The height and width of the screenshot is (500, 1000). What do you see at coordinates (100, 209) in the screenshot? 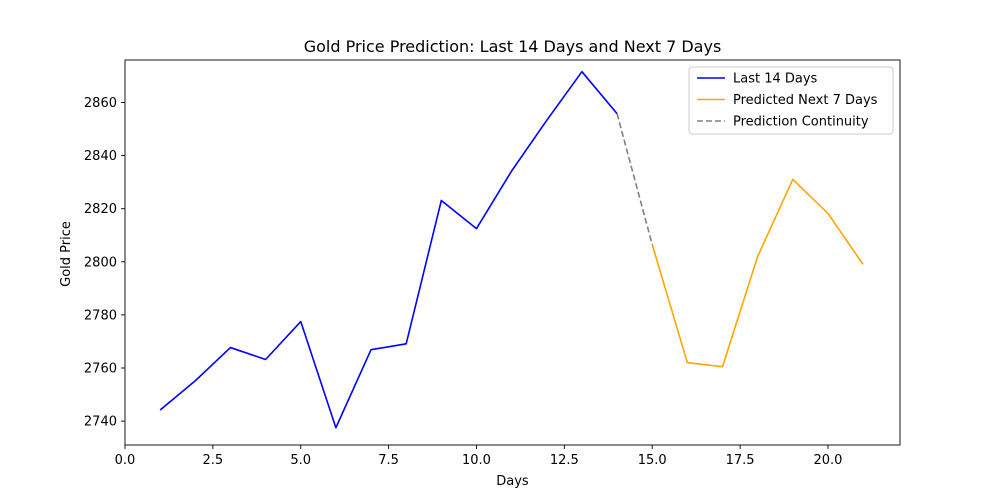
I see `y-tick-label: 2820` at bounding box center [100, 209].